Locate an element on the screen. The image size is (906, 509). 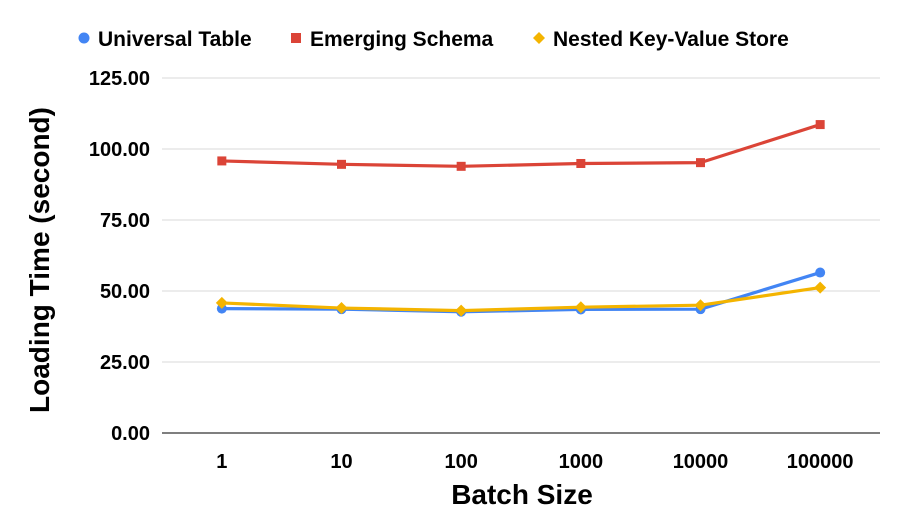
y-tick-label: 125.00 is located at coordinates (119, 79).